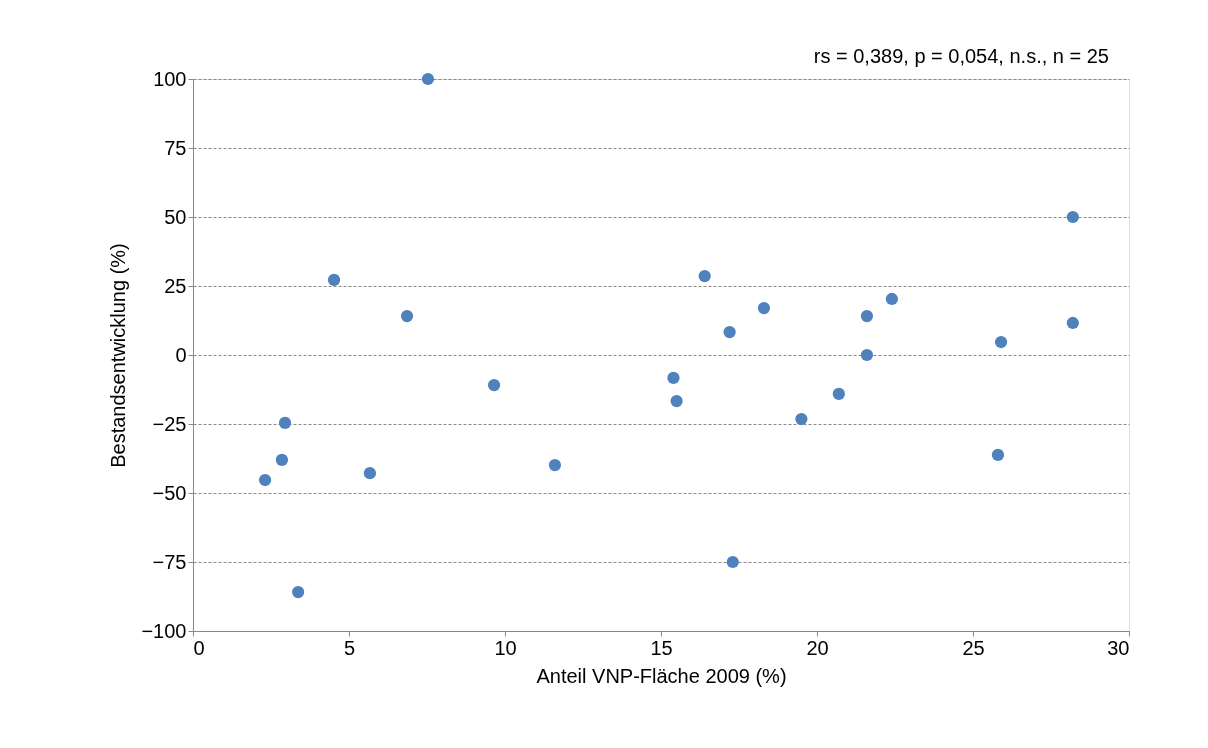 Image resolution: width=1208 pixels, height=748 pixels. Describe the element at coordinates (1118, 647) in the screenshot. I see `x-tick-label: 30` at that location.